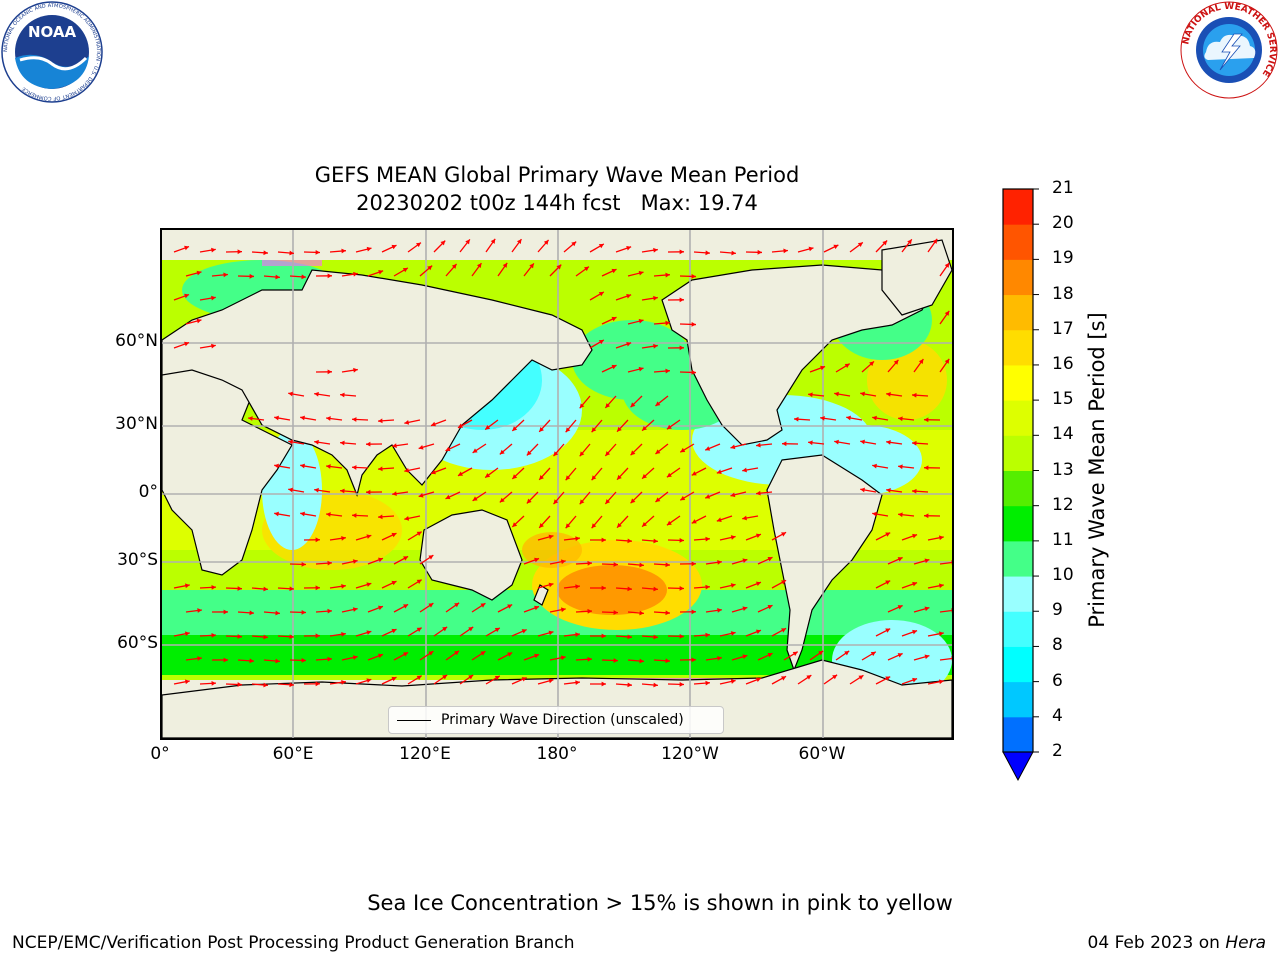  Describe the element at coordinates (916, 277) in the screenshot. I see `greenland-land` at that location.